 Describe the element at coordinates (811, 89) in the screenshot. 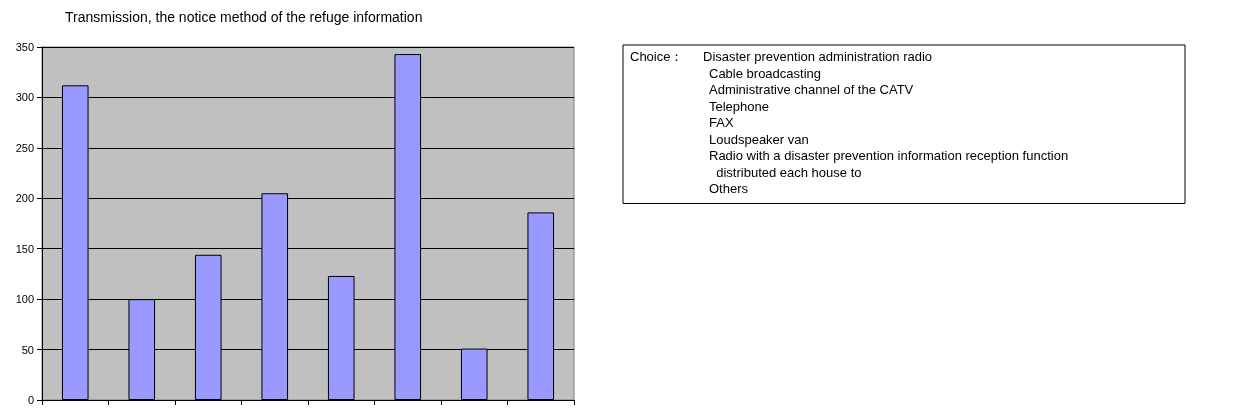

I see `text: Administrative channel of the CATV` at that location.